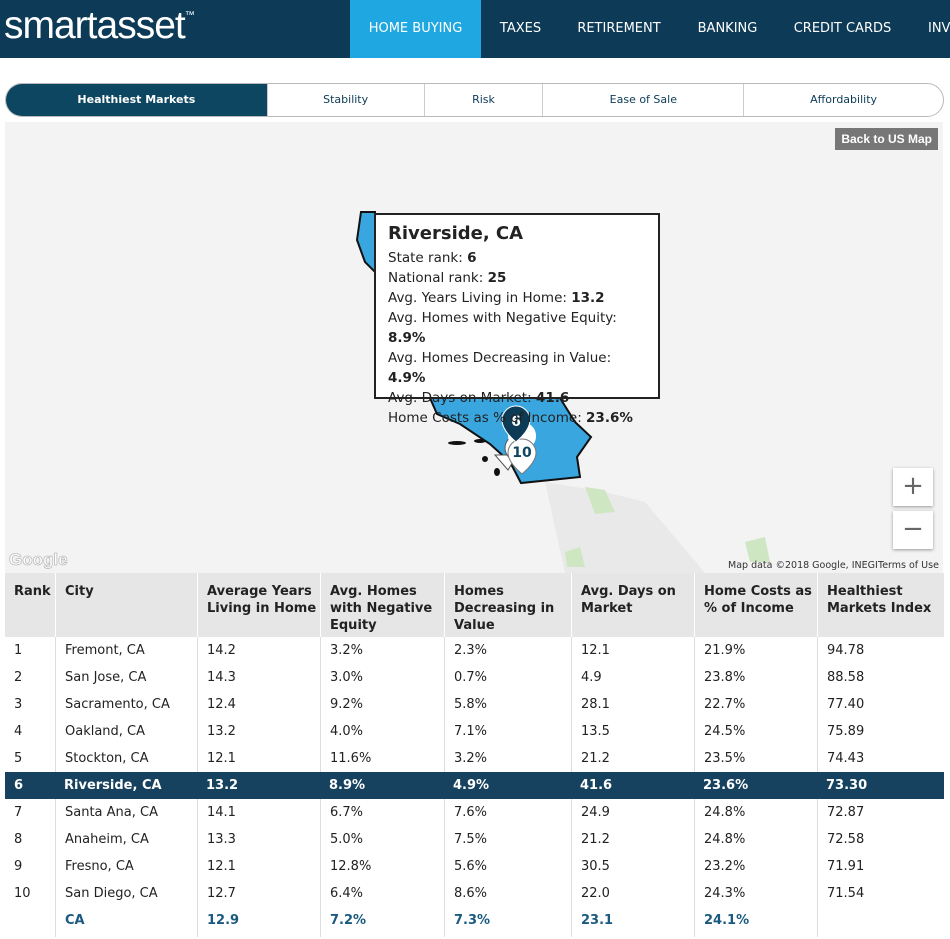 Image resolution: width=950 pixels, height=939 pixels. Describe the element at coordinates (667, 527) in the screenshot. I see `park` at that location.